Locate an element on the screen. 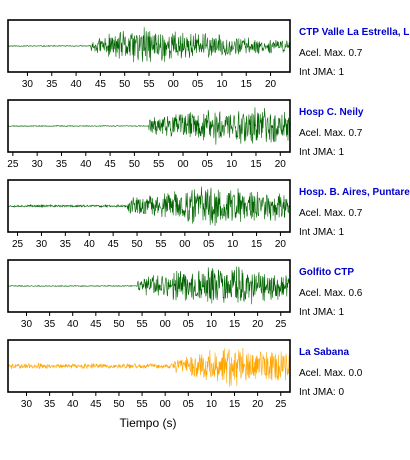  station-name: Hosp C. Neily is located at coordinates (331, 112).